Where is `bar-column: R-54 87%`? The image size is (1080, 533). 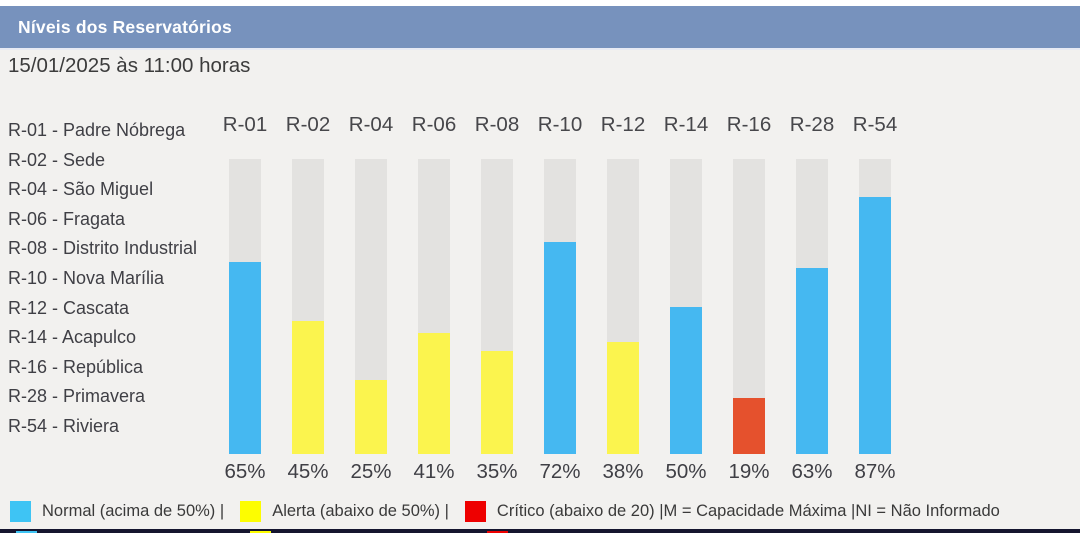
bar-column: R-54 87% is located at coordinates (875, 299).